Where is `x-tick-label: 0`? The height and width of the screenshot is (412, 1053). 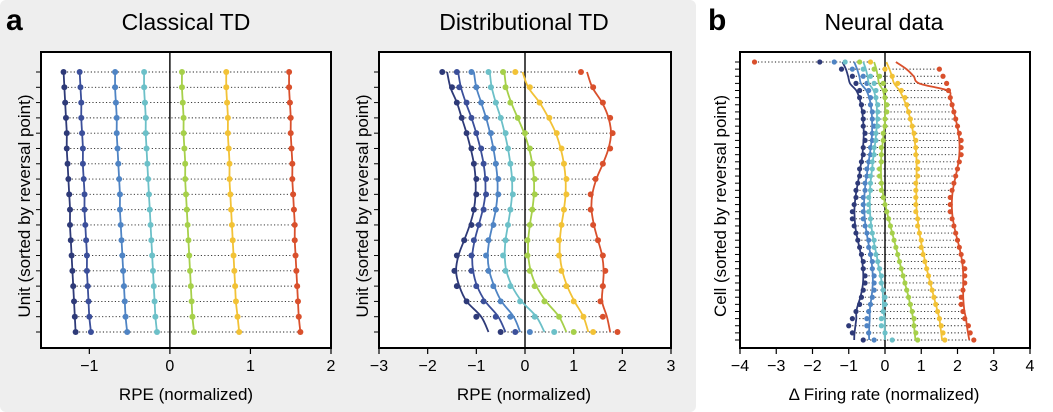 x-tick-label: 0 is located at coordinates (885, 366).